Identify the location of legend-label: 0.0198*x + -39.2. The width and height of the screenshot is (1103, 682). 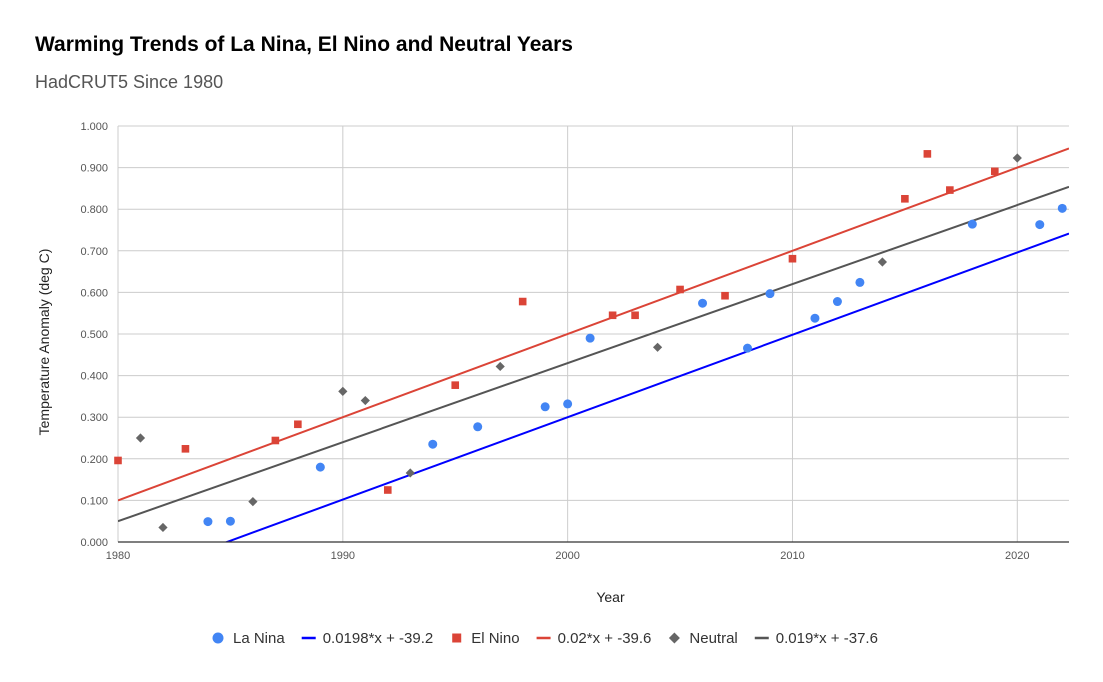
(378, 638).